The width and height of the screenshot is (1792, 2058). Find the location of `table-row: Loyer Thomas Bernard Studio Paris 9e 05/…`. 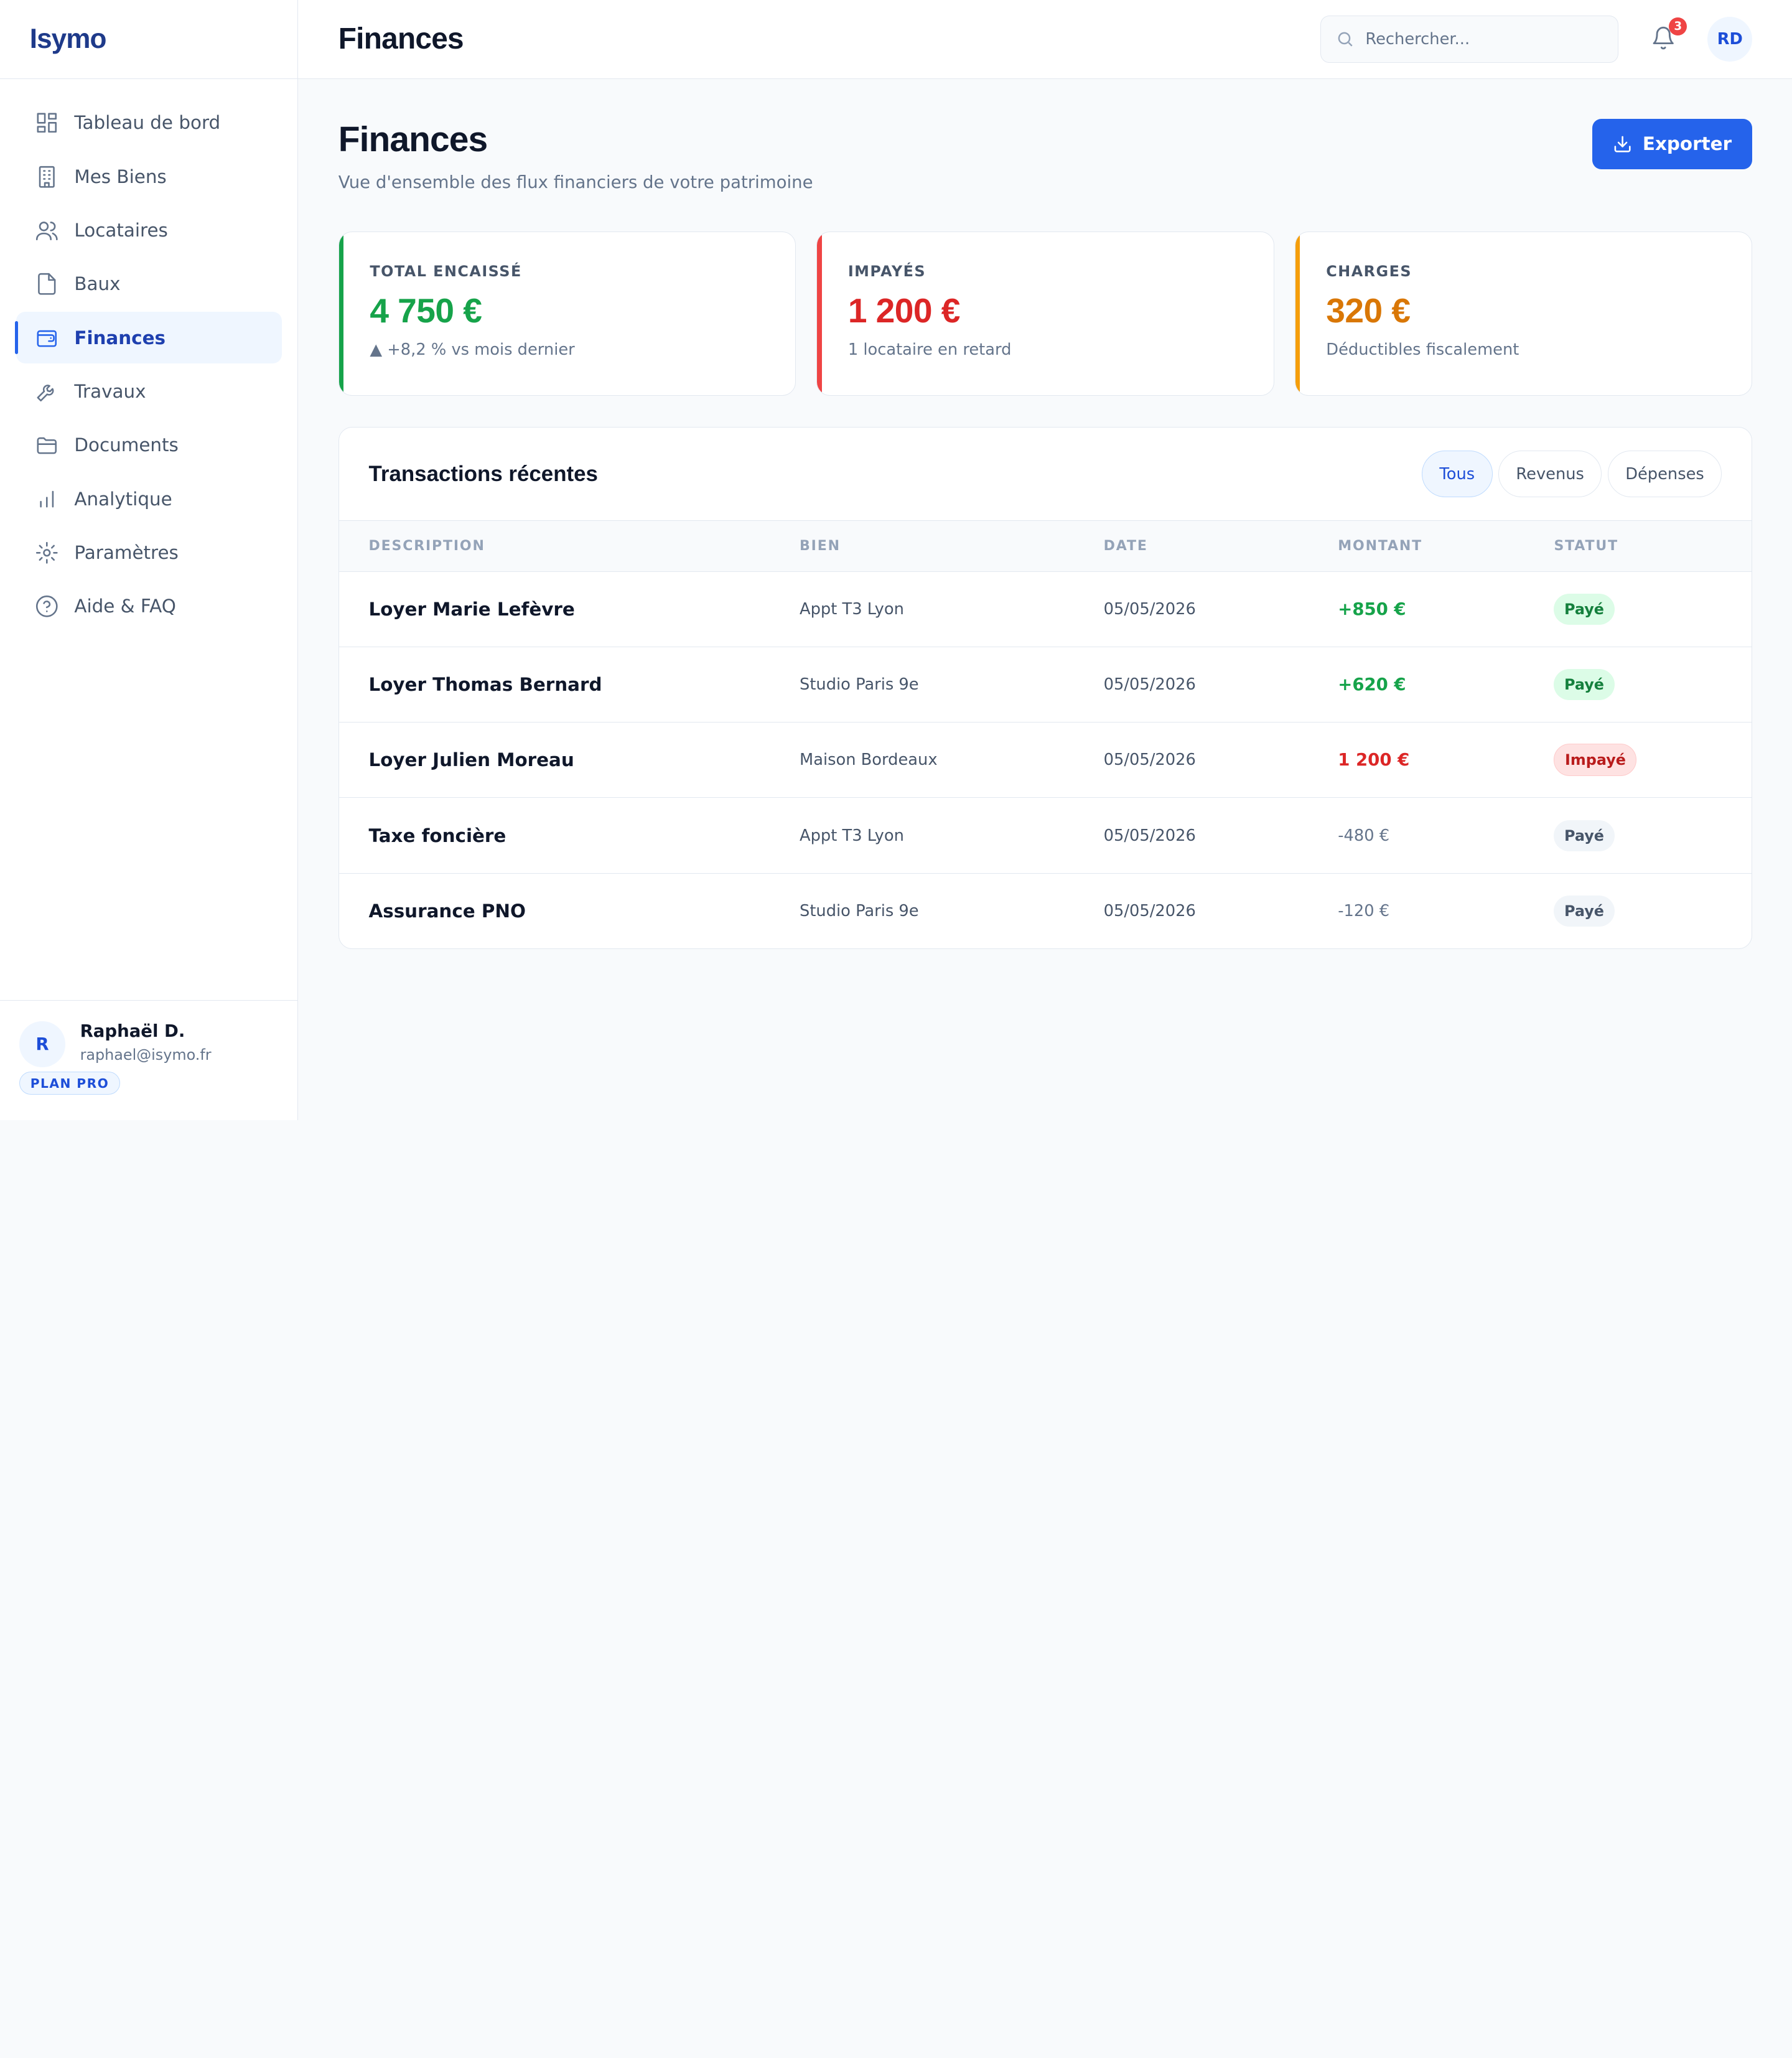

table-row: Loyer Thomas Bernard Studio Paris 9e 05/… is located at coordinates (1045, 685).